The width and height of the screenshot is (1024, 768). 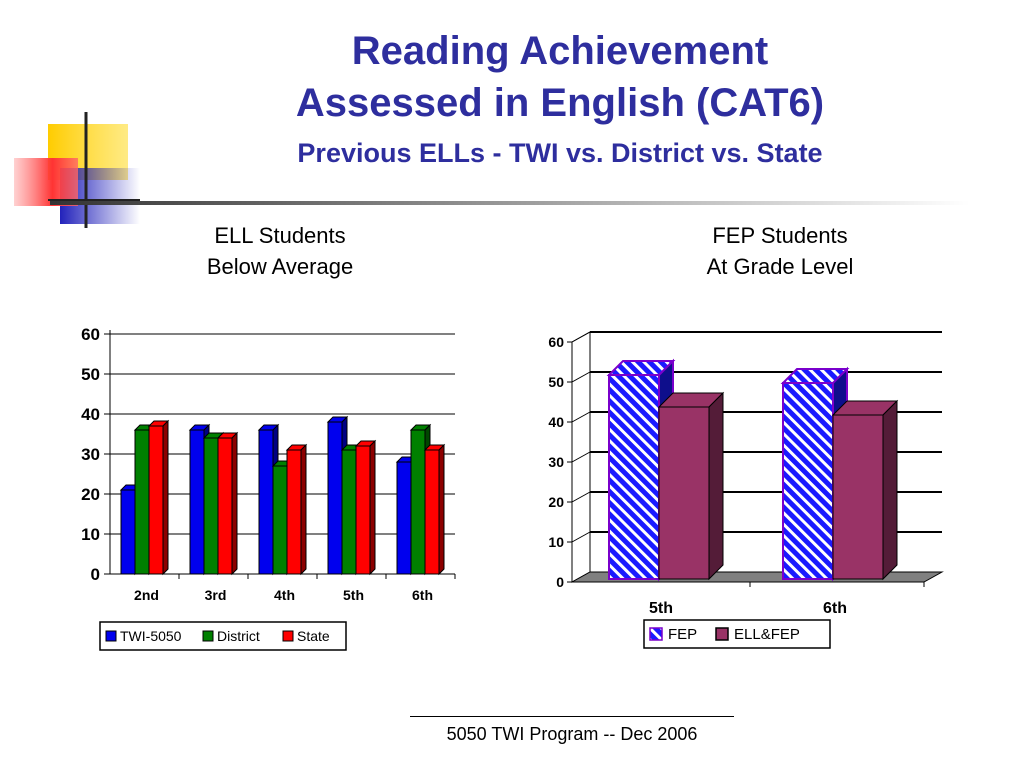 I want to click on decorative-logo, so click(x=77, y=170).